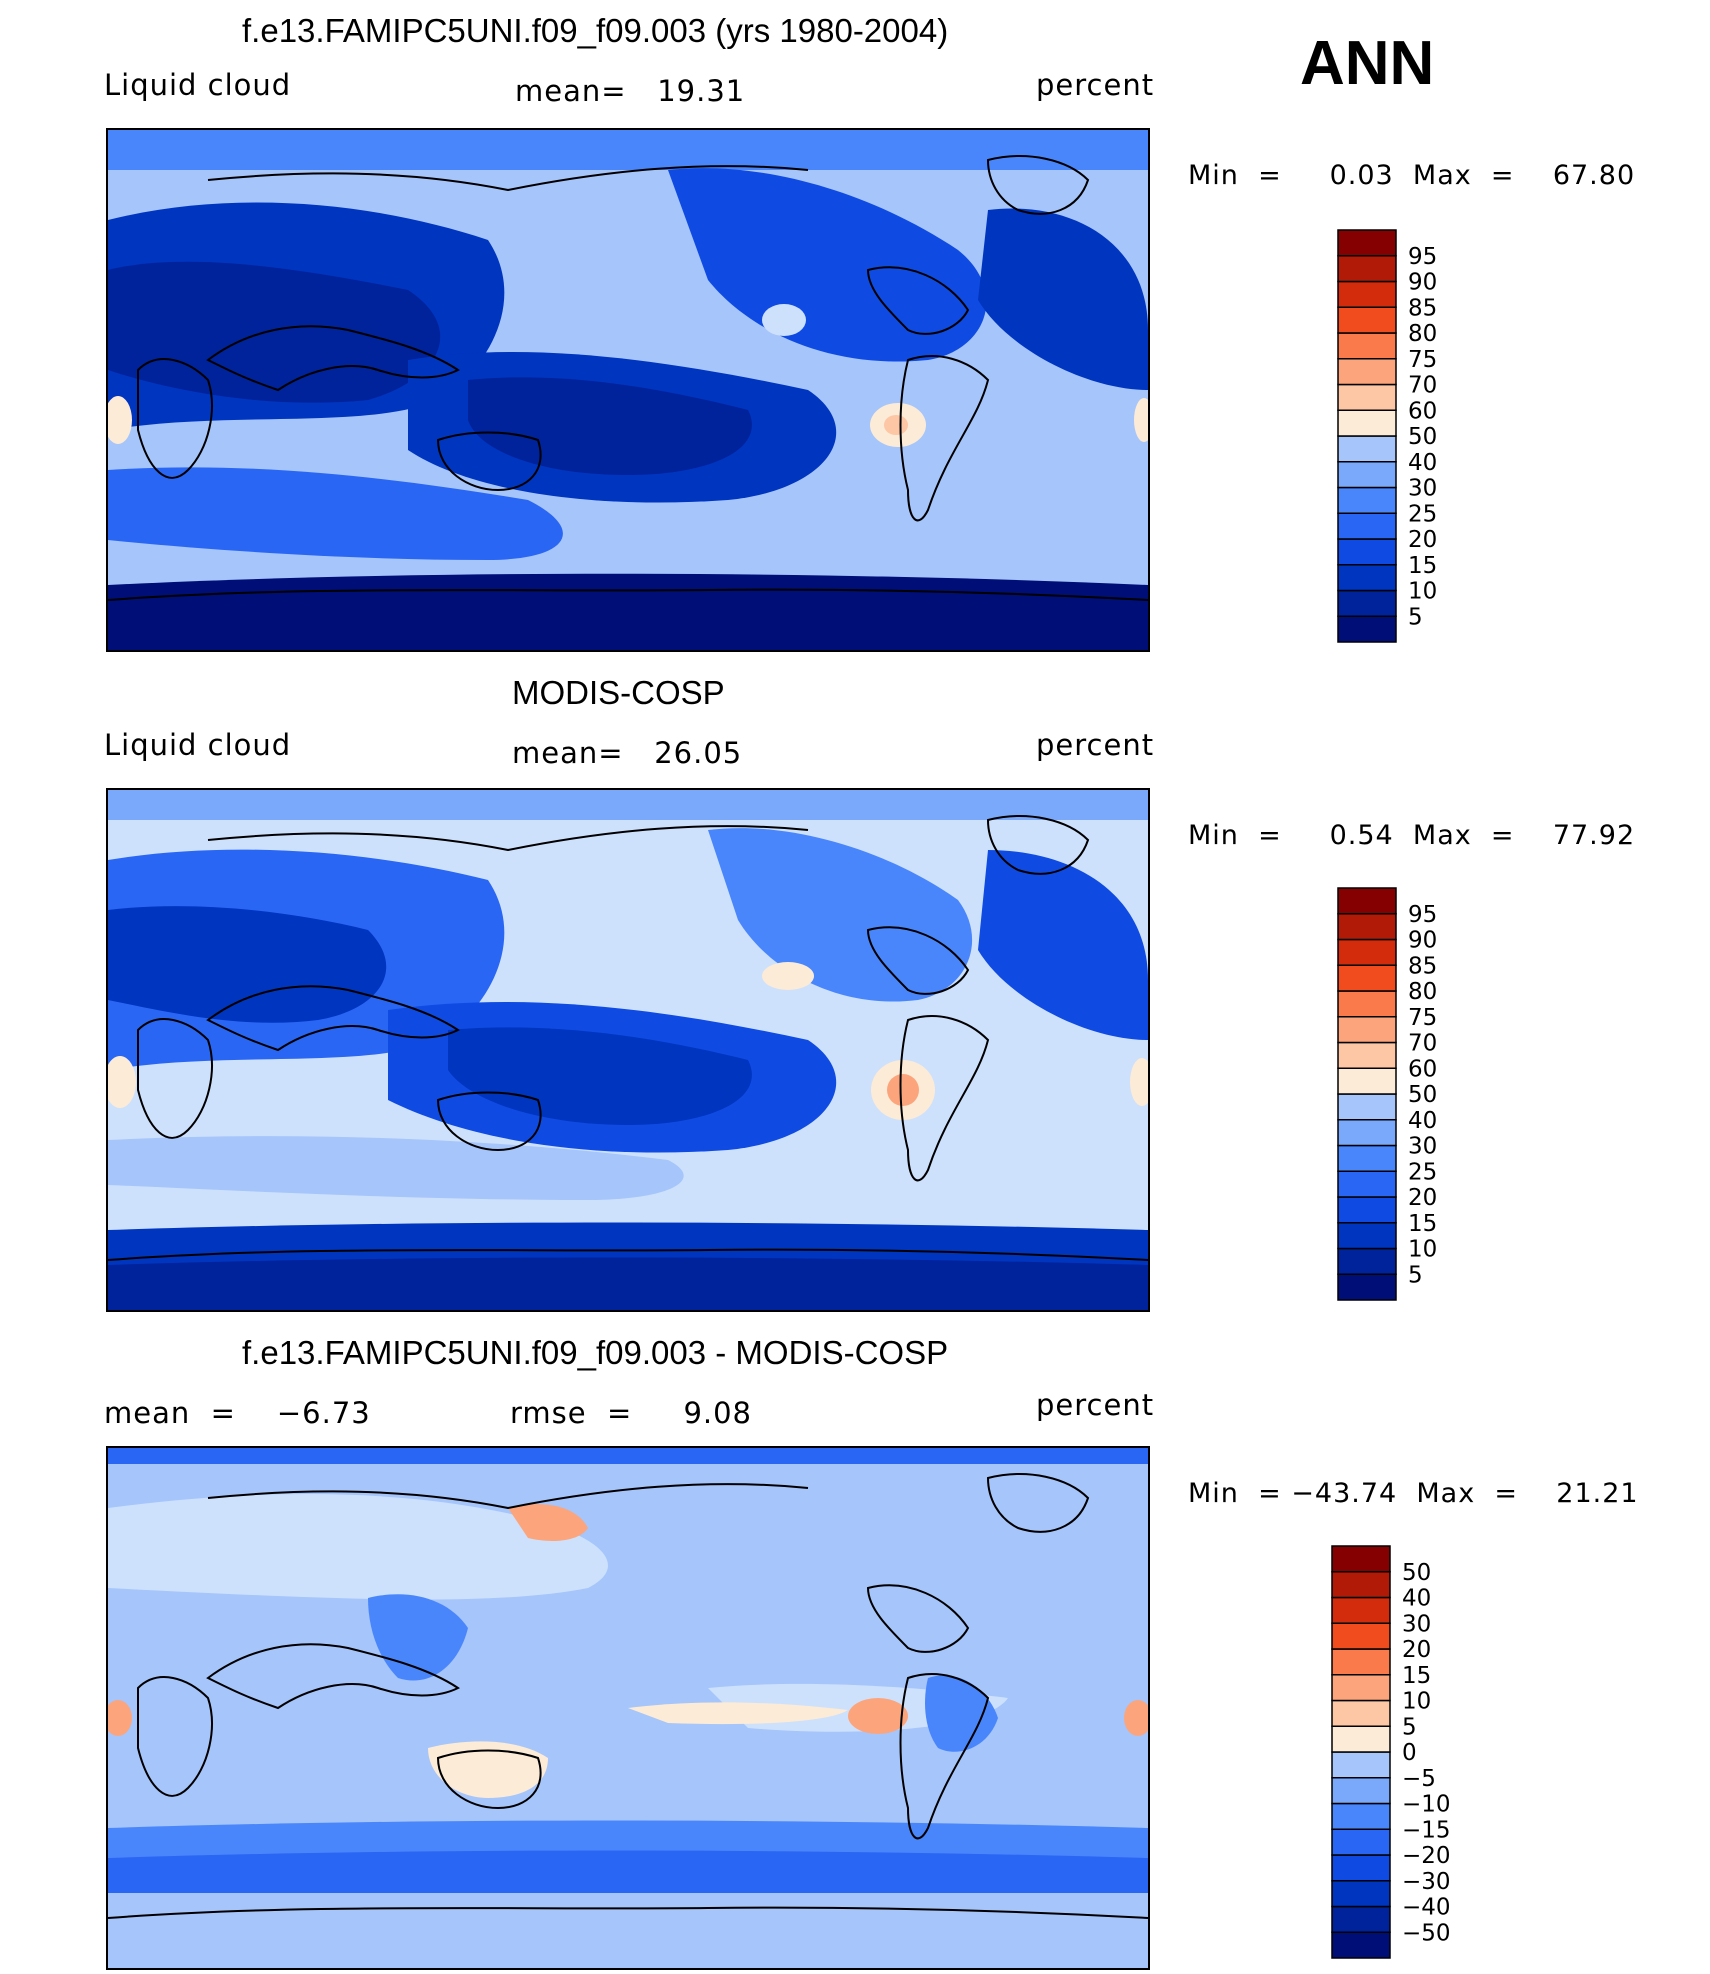  I want to click on panel-1-peru-core, so click(896, 425).